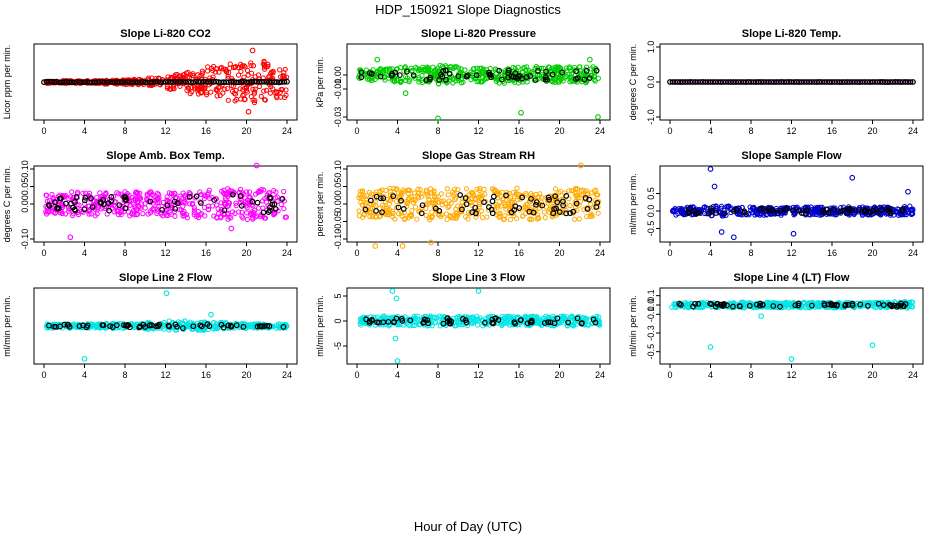  I want to click on x-tick-label: 8, so click(750, 375).